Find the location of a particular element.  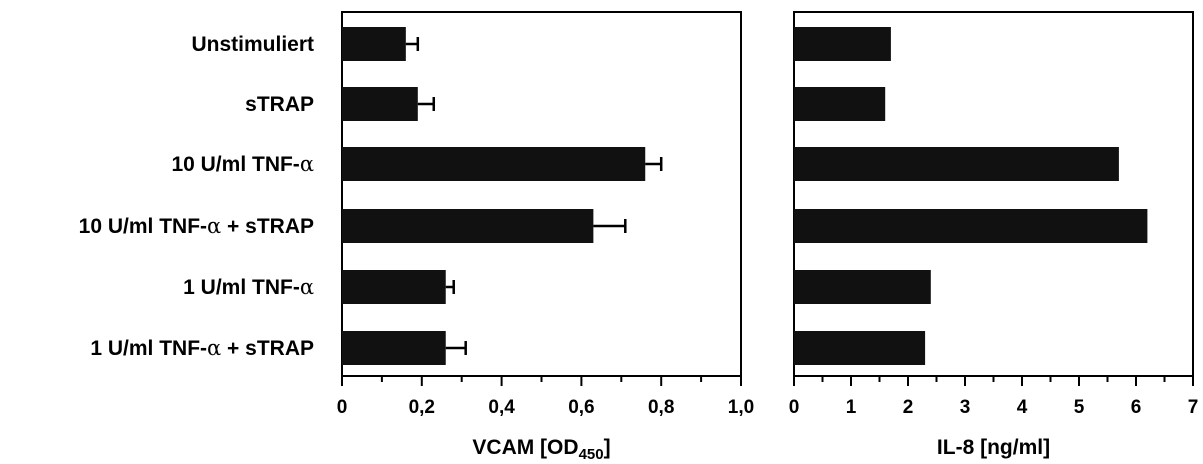

category-label: 10 U/ml TNF-α is located at coordinates (242, 164).